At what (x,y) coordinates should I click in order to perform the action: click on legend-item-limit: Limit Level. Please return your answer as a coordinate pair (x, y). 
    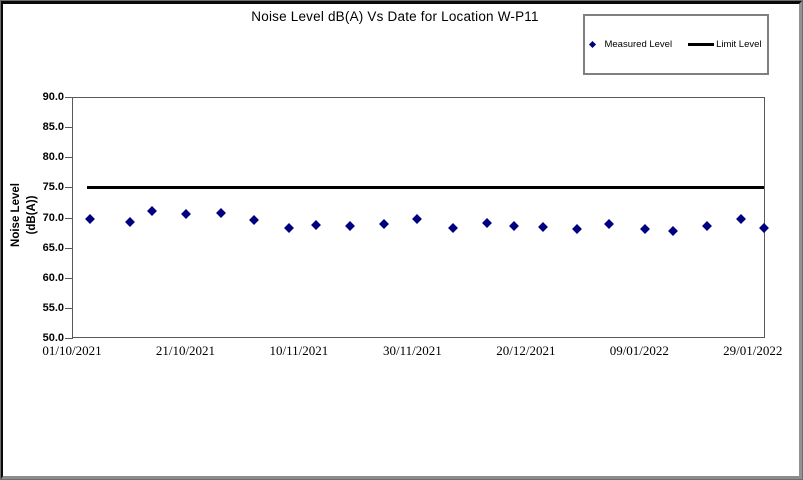
    Looking at the image, I should click on (725, 44).